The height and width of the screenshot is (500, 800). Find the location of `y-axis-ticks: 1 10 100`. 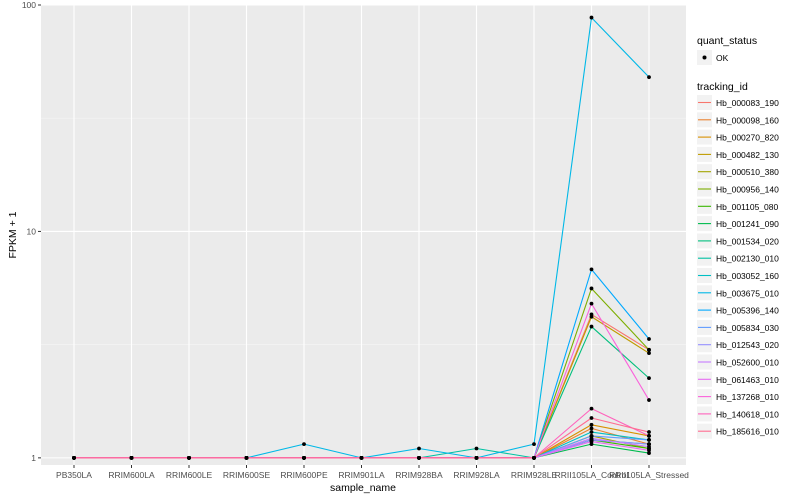

y-axis-ticks: 1 10 100 is located at coordinates (31, 231).